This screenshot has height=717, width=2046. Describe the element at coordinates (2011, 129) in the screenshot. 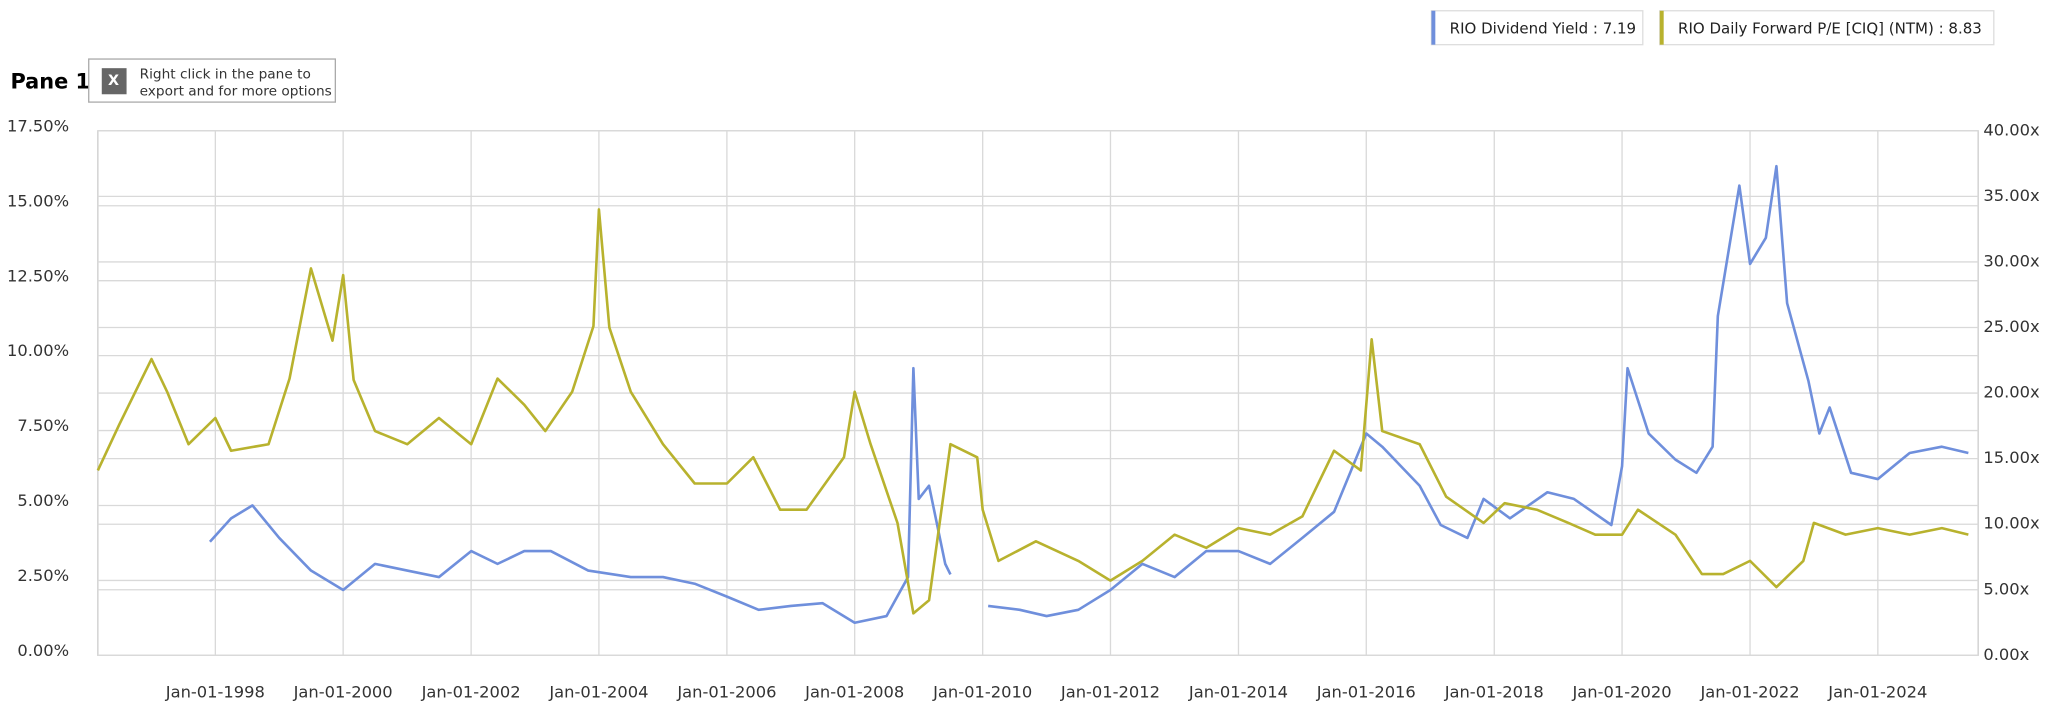

I see `y2-tick-label: 40.00x` at that location.